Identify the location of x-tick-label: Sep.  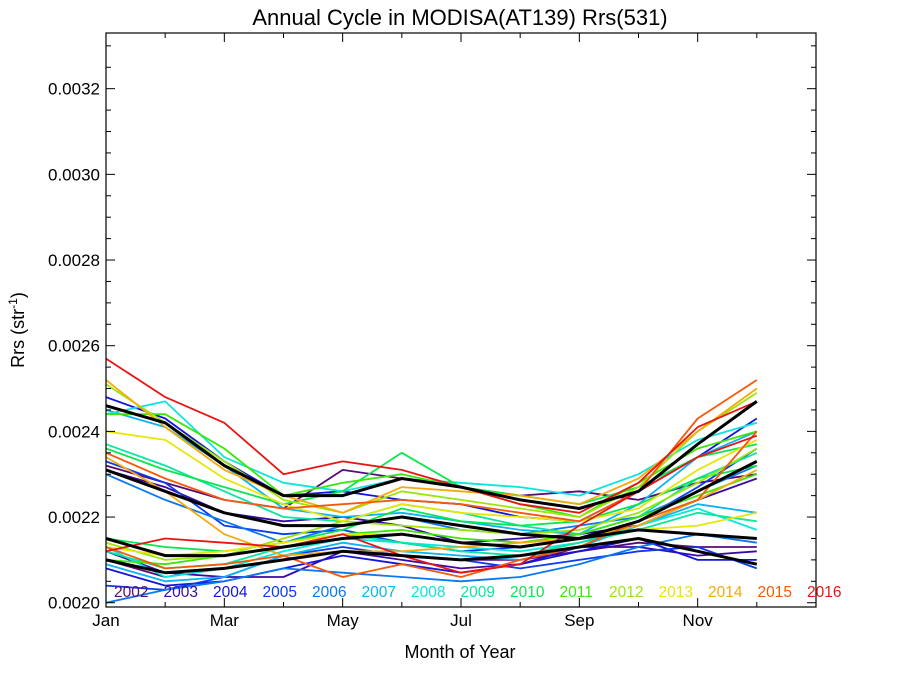
(579, 620).